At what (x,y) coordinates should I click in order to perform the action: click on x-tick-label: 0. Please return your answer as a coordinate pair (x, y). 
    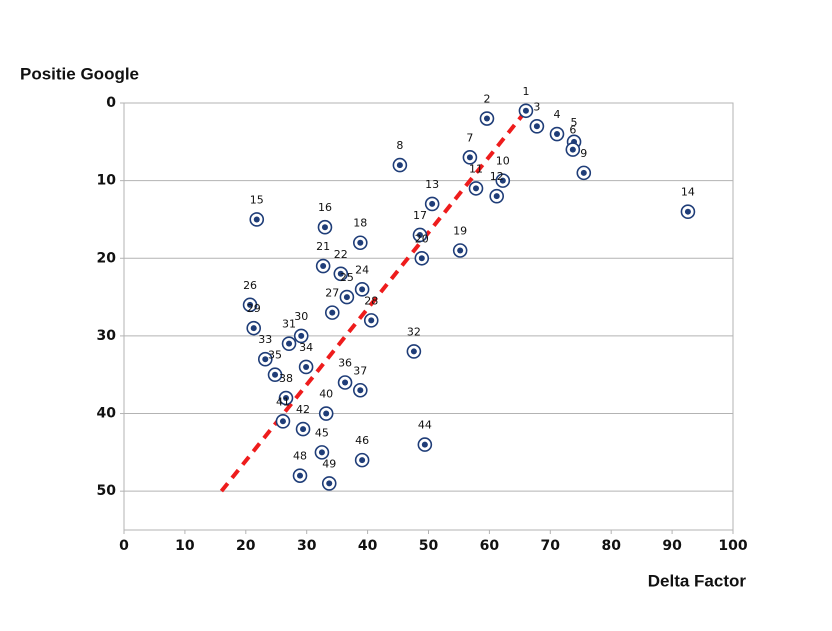
    Looking at the image, I should click on (124, 546).